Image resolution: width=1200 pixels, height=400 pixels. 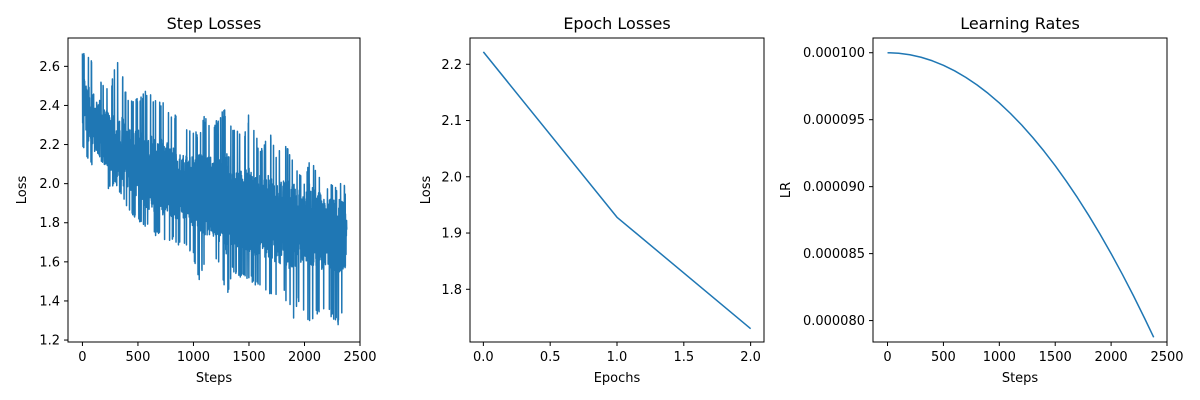 I want to click on x-tick-label: 0.0, so click(x=483, y=357).